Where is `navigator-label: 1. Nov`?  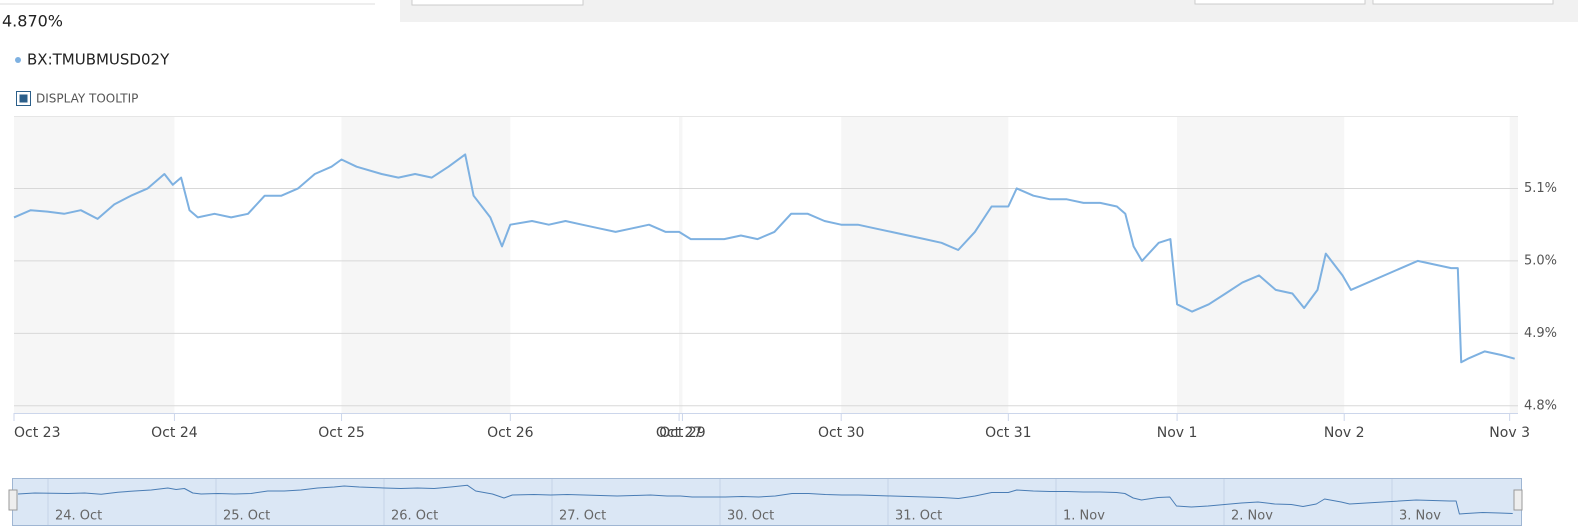
navigator-label: 1. Nov is located at coordinates (1084, 516).